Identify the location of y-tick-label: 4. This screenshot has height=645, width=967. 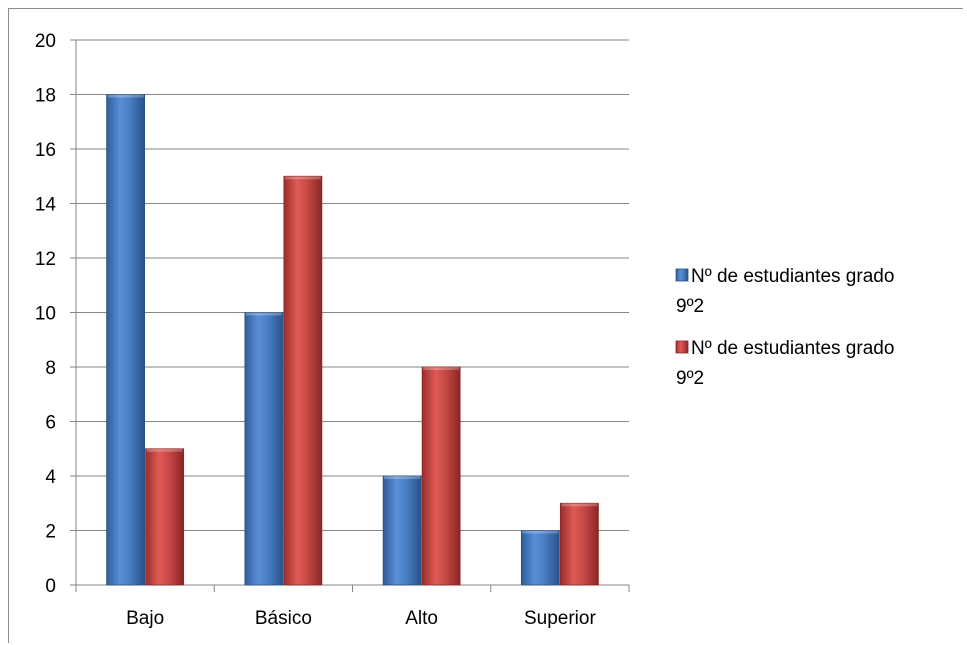
(50, 477).